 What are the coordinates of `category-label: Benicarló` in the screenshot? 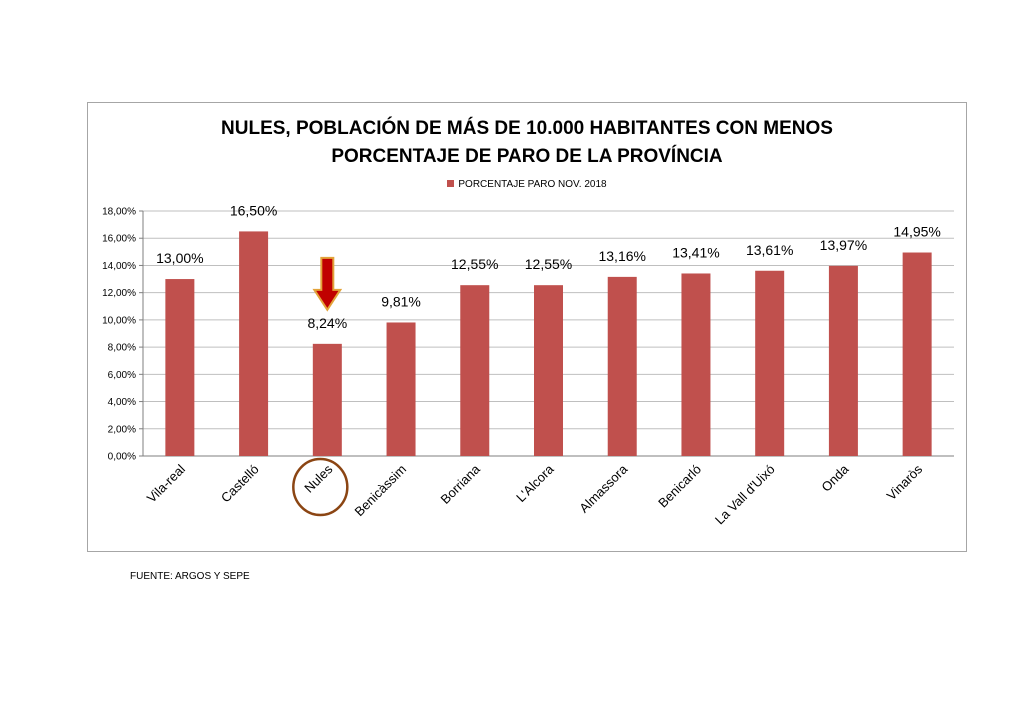 It's located at (679, 486).